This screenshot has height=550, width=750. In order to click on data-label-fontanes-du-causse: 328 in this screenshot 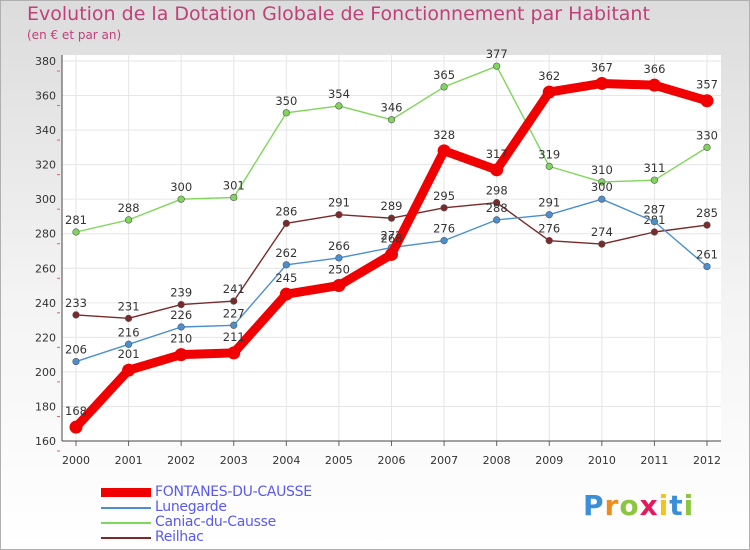, I will do `click(444, 135)`.